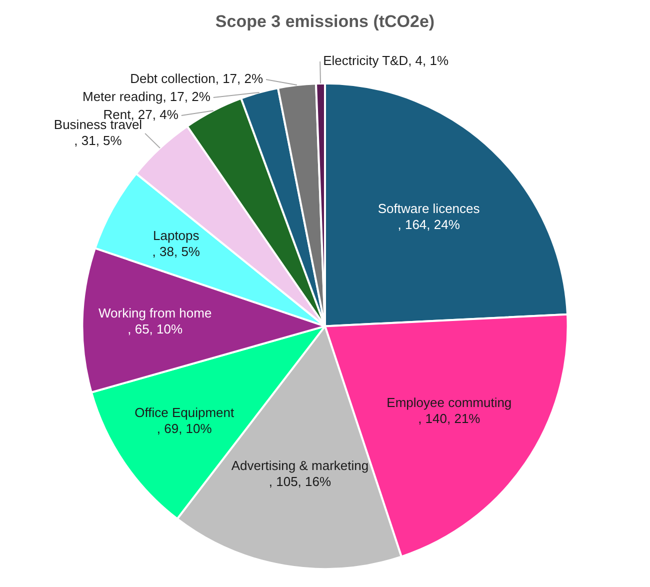  I want to click on chart-title: Scope 3 emissions (tCO2e), so click(325, 21).